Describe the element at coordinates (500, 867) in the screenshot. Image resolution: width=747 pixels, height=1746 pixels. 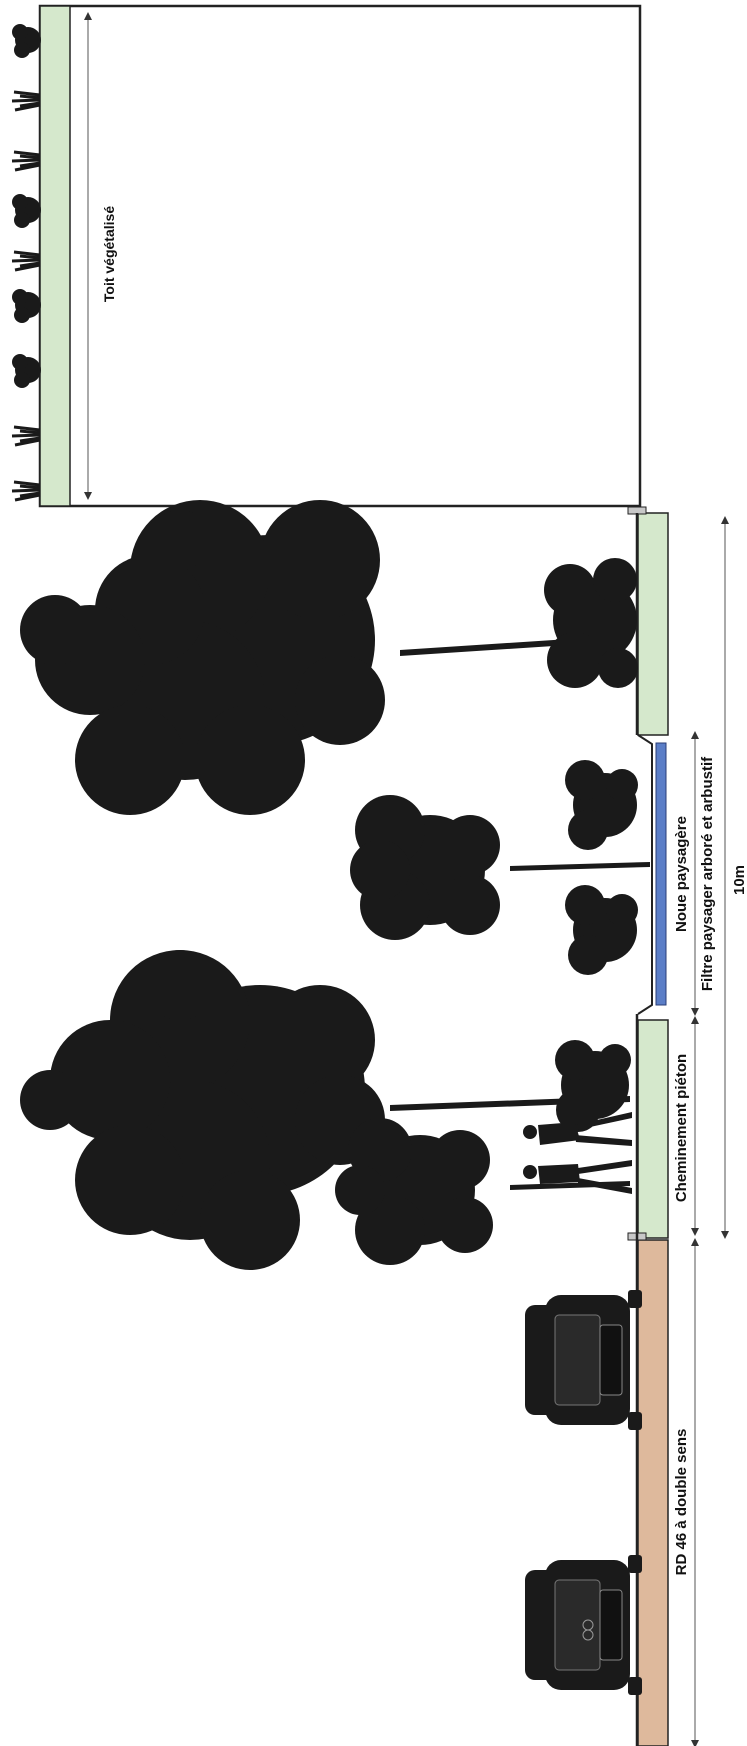
I see `tree-medium-swale-icon` at that location.